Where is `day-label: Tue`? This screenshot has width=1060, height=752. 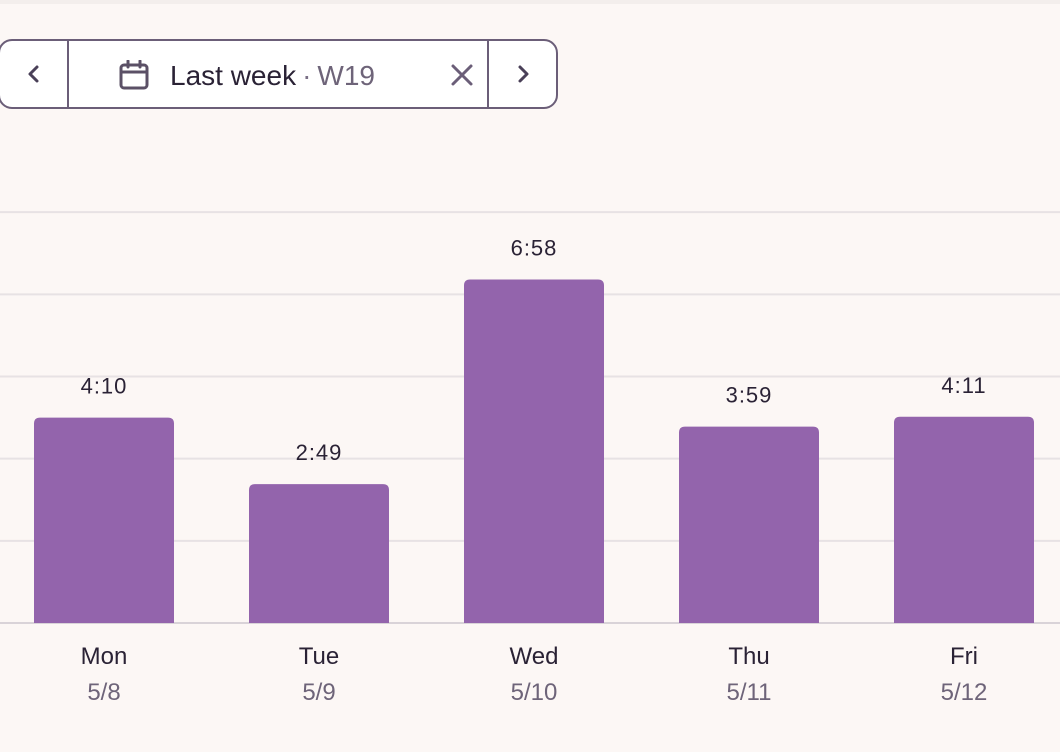
day-label: Tue is located at coordinates (319, 656).